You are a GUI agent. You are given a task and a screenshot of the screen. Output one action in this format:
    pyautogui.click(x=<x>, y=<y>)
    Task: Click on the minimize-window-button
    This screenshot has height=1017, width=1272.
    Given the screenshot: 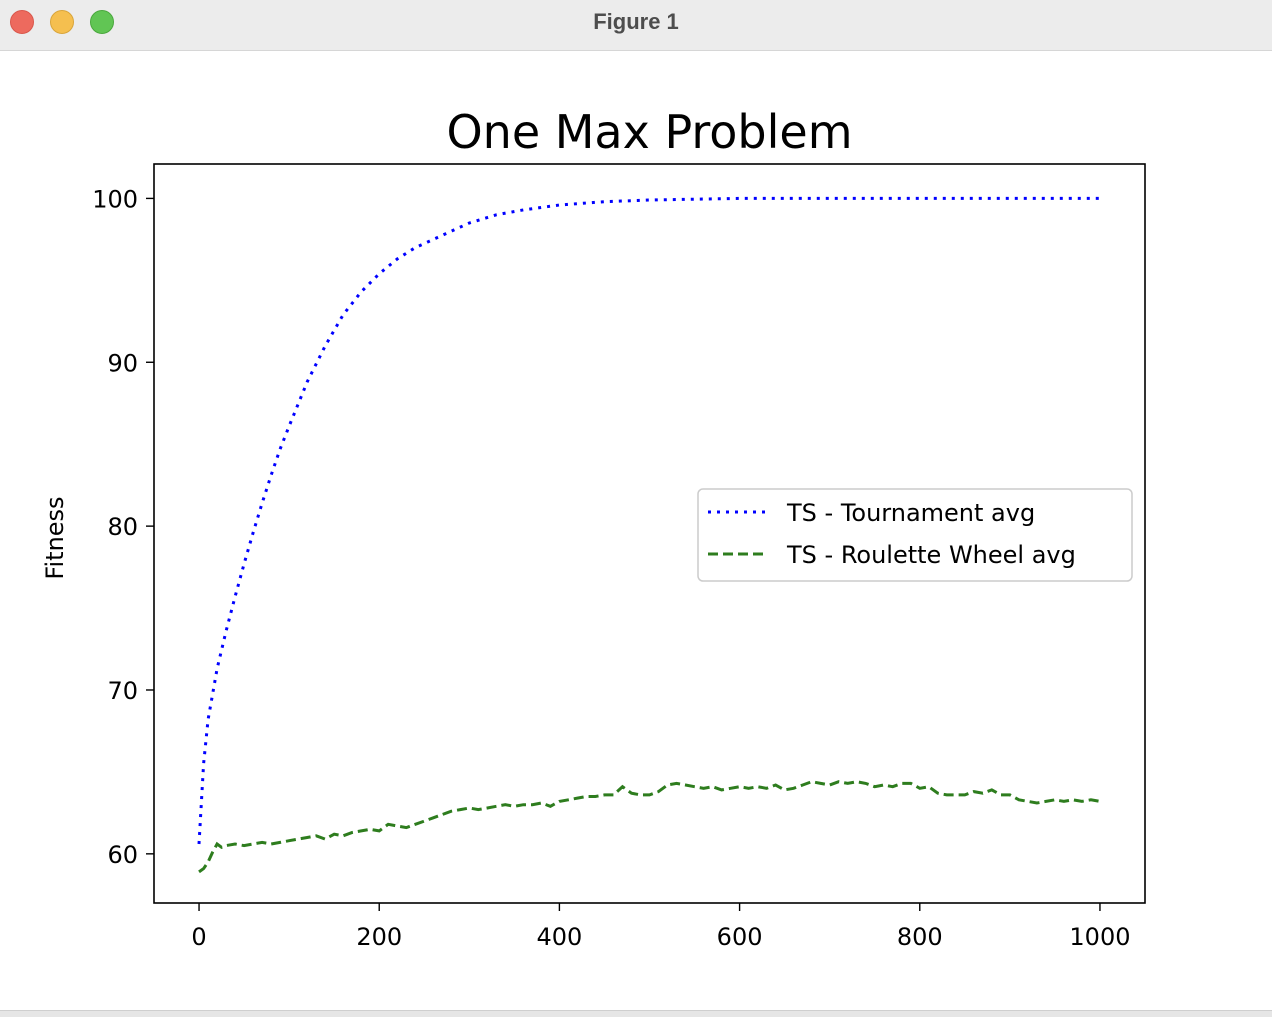 What is the action you would take?
    pyautogui.click(x=62, y=22)
    